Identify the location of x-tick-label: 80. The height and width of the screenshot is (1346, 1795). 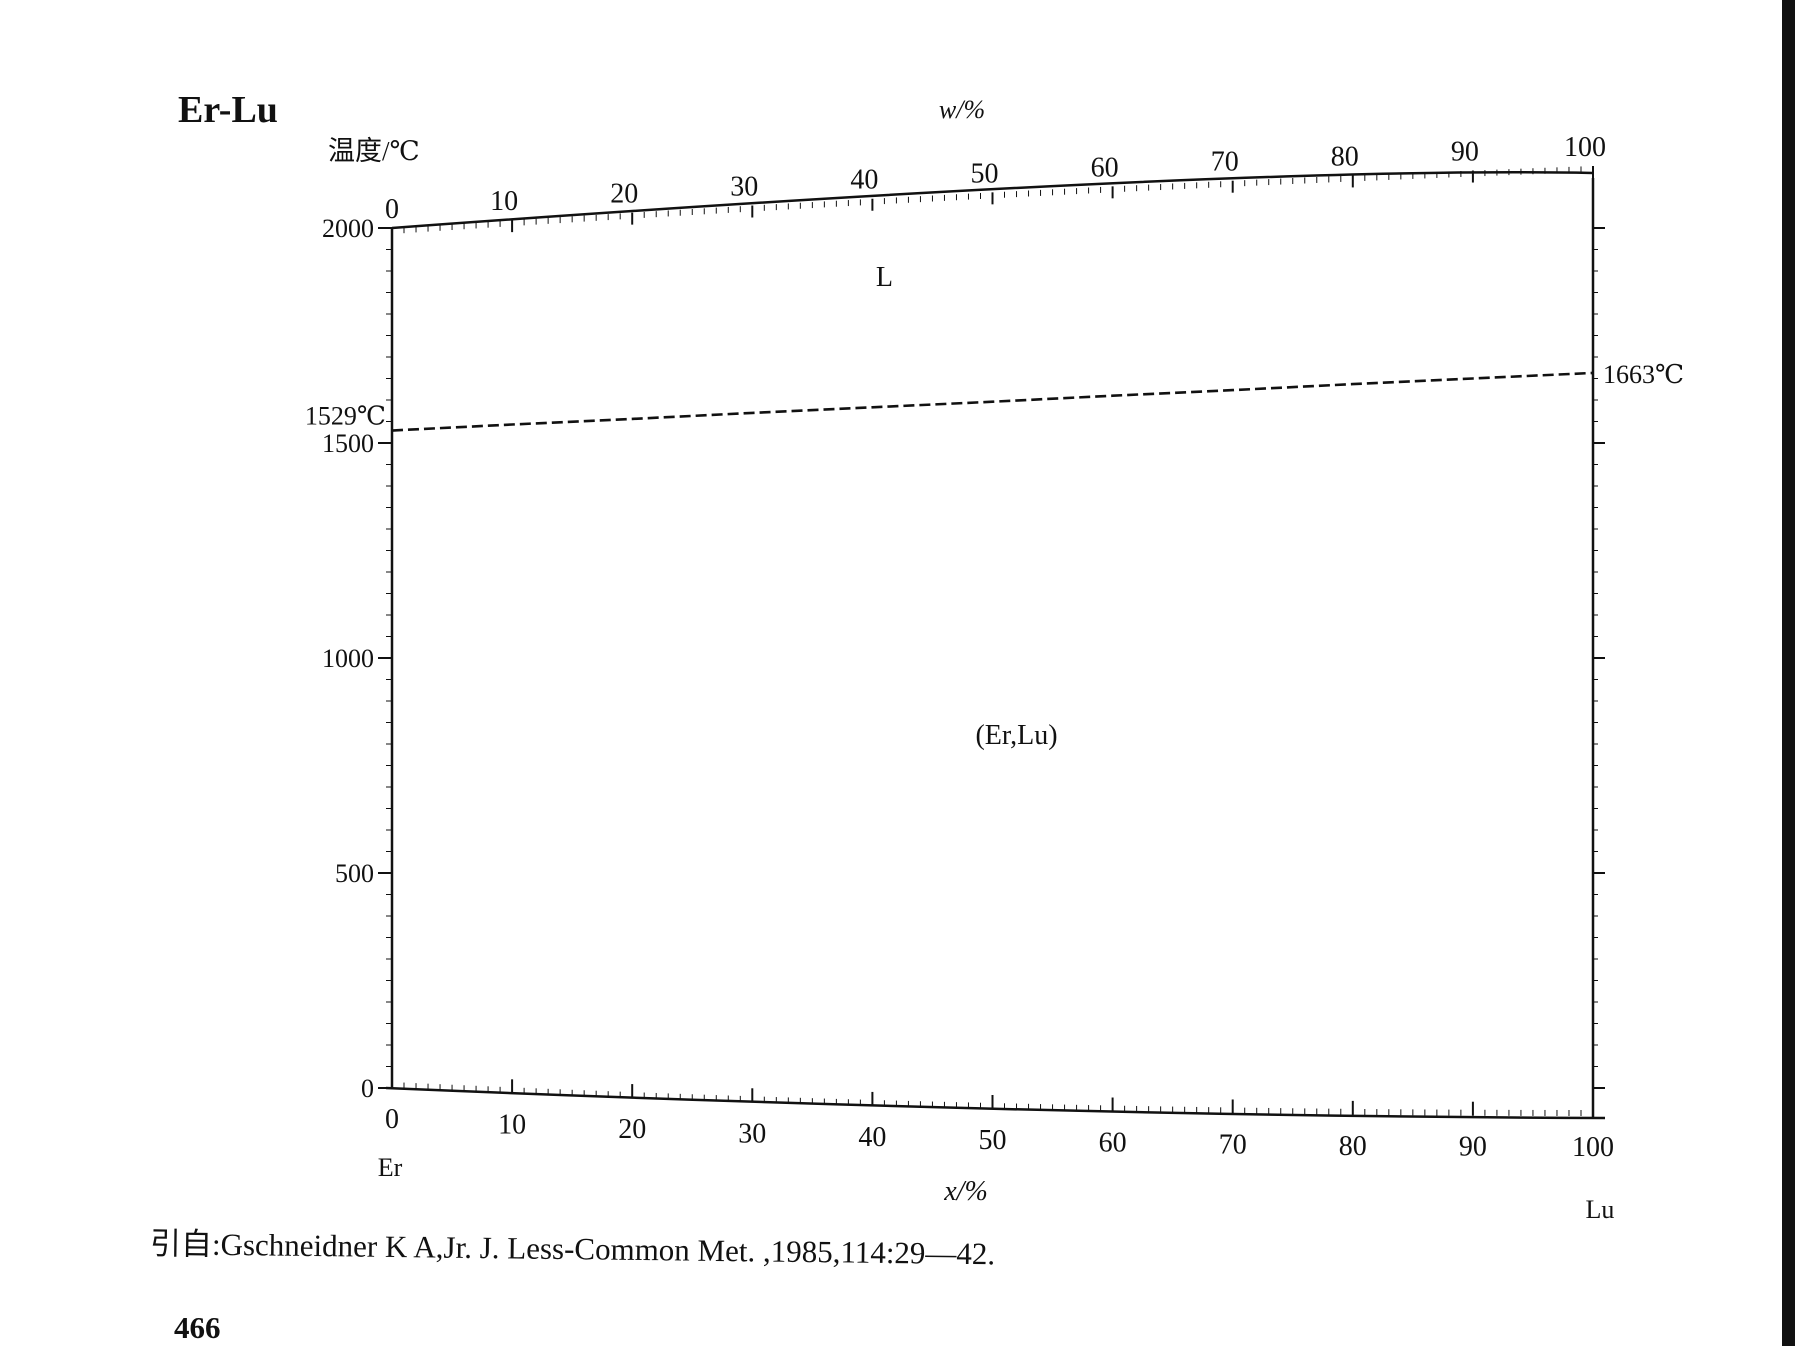
(1353, 1146).